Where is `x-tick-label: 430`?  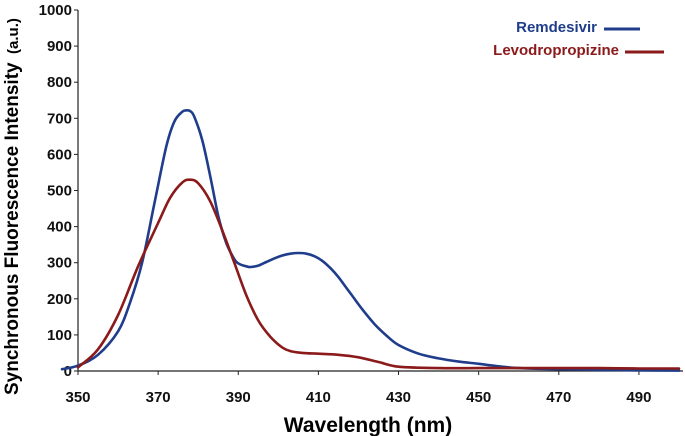 x-tick-label: 430 is located at coordinates (398, 397).